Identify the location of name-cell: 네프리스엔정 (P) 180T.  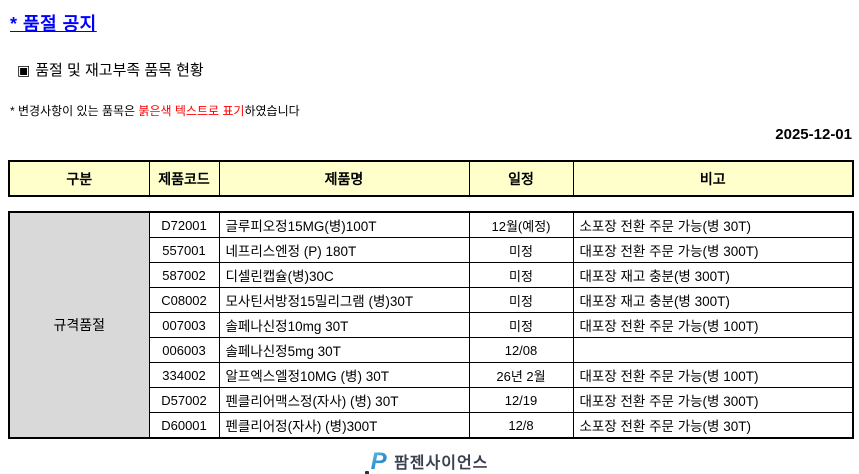
(344, 250).